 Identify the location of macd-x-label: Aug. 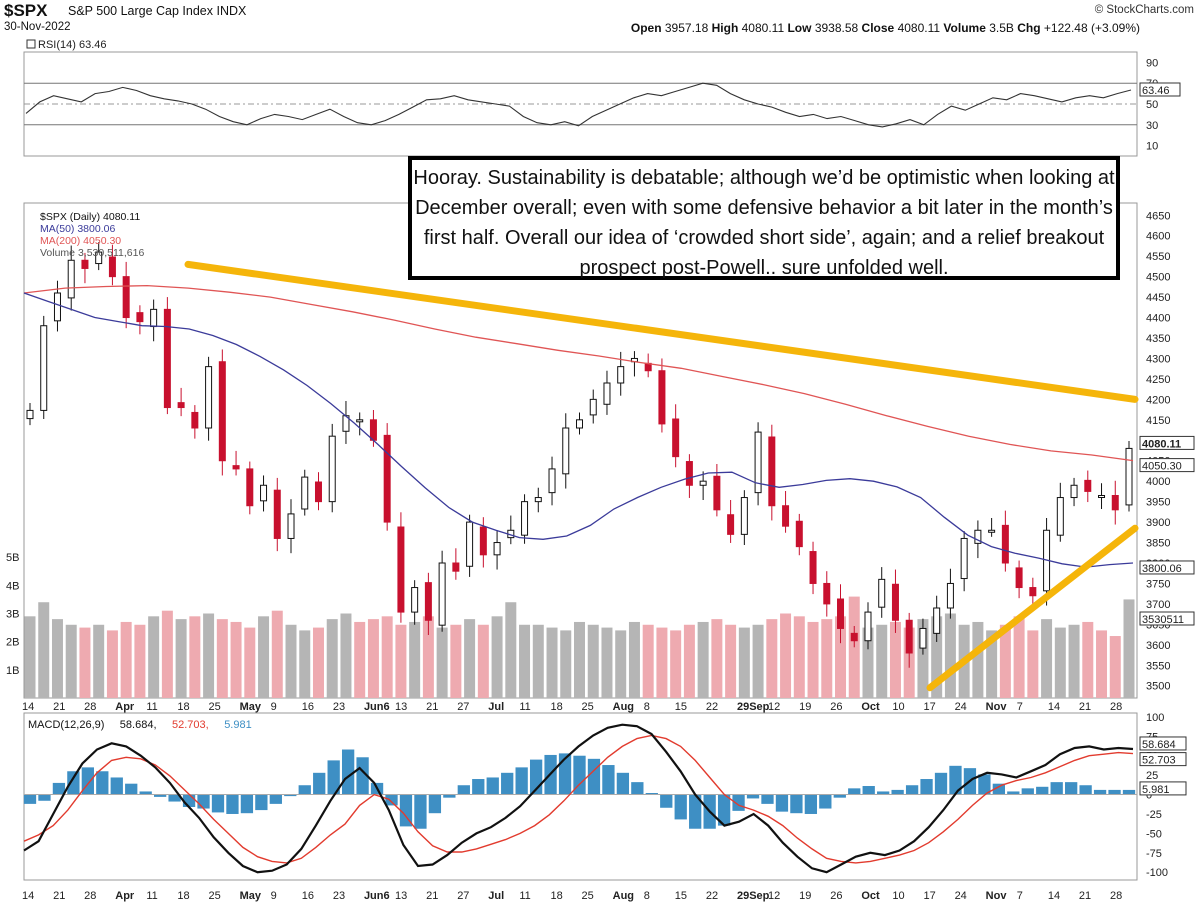
(623, 896).